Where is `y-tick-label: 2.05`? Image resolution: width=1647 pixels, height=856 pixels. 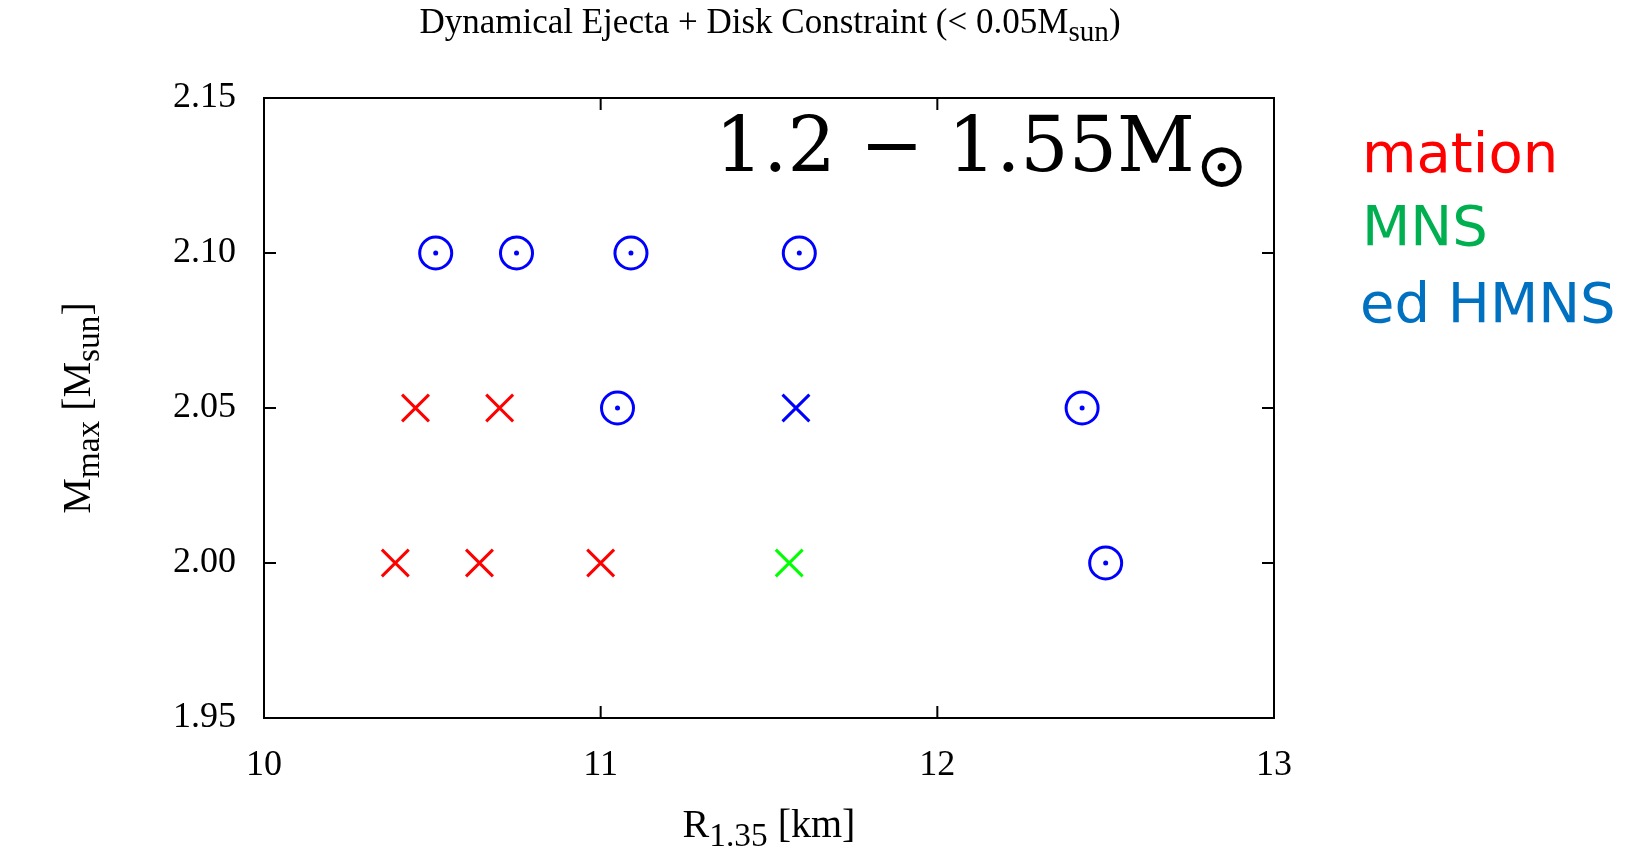
y-tick-label: 2.05 is located at coordinates (204, 405).